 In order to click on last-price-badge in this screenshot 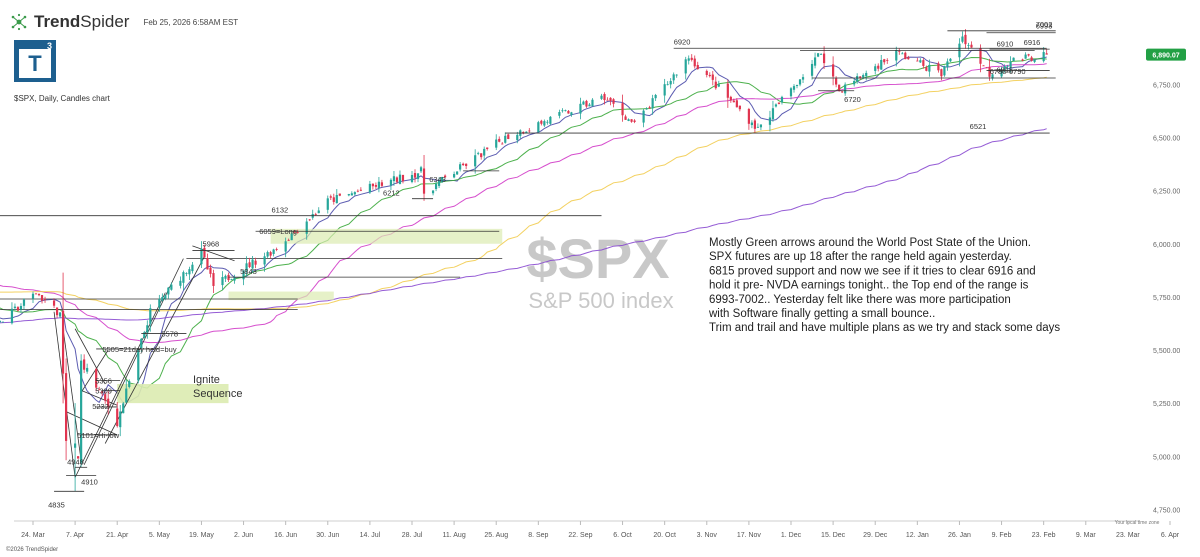, I will do `click(1166, 54)`.